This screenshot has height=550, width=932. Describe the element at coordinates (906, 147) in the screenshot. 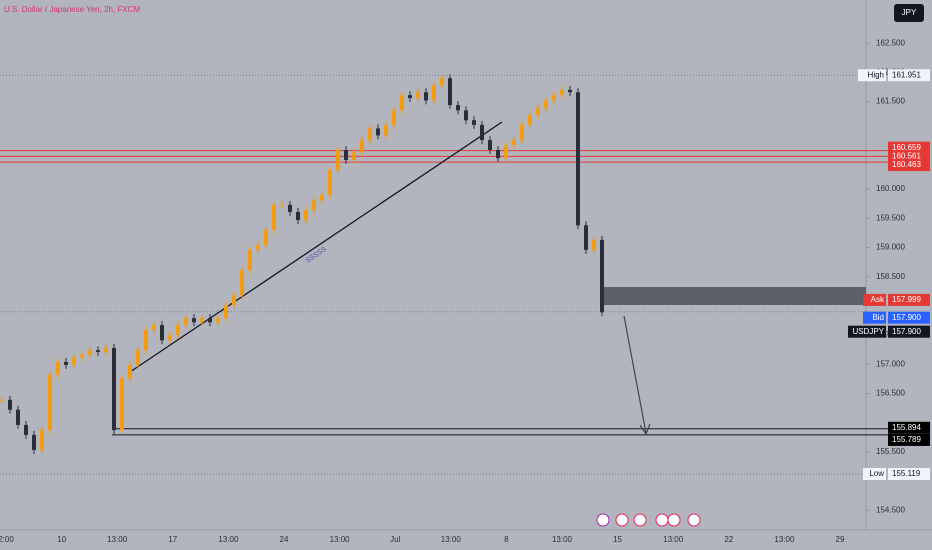

I see `price-tag-value: 160.659` at that location.